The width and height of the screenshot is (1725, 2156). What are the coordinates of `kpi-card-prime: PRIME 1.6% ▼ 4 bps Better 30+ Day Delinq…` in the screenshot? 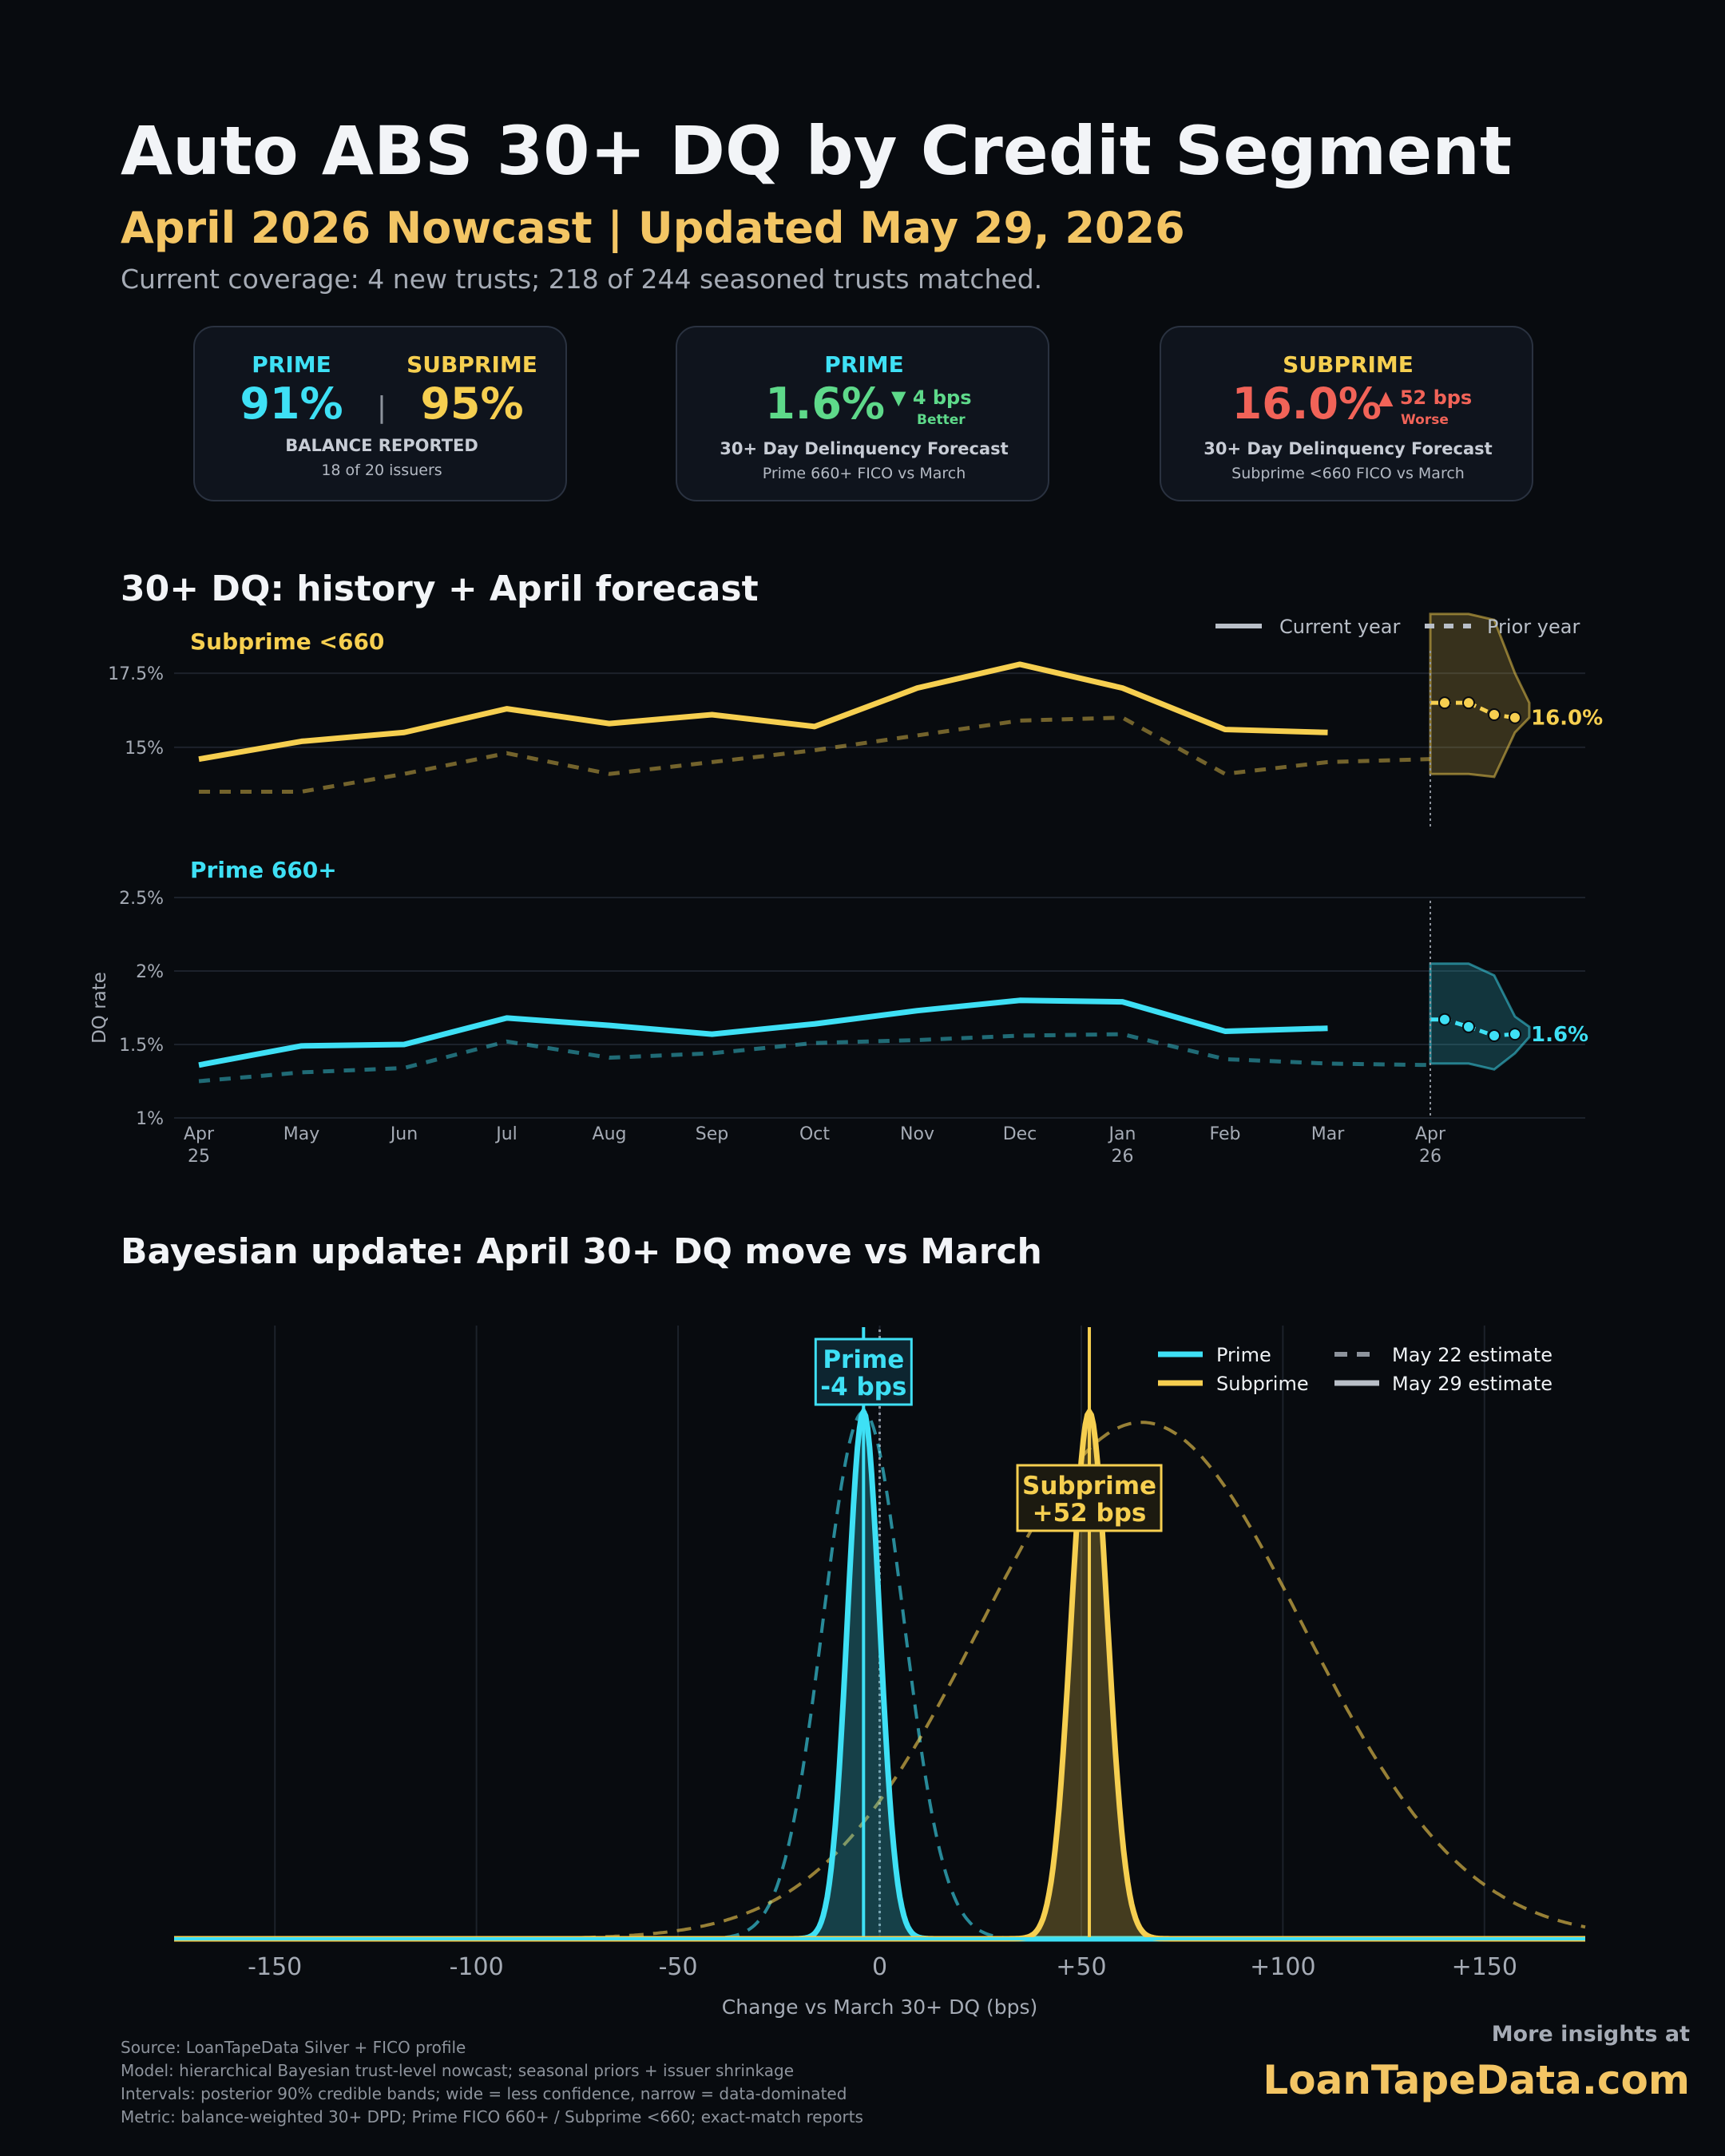 It's located at (862, 413).